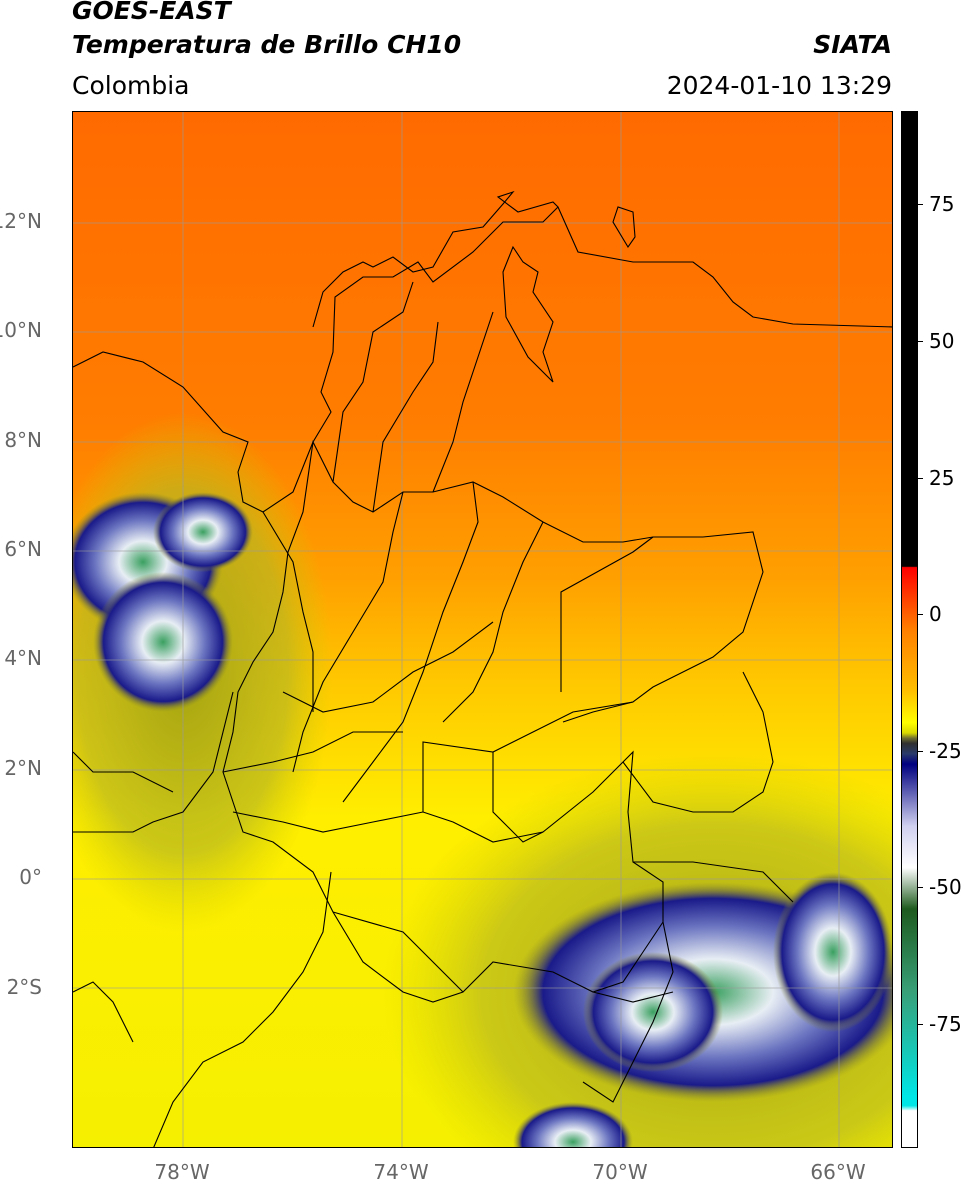 The image size is (966, 1190). I want to click on colorbar-tick-n75, so click(920, 1024).